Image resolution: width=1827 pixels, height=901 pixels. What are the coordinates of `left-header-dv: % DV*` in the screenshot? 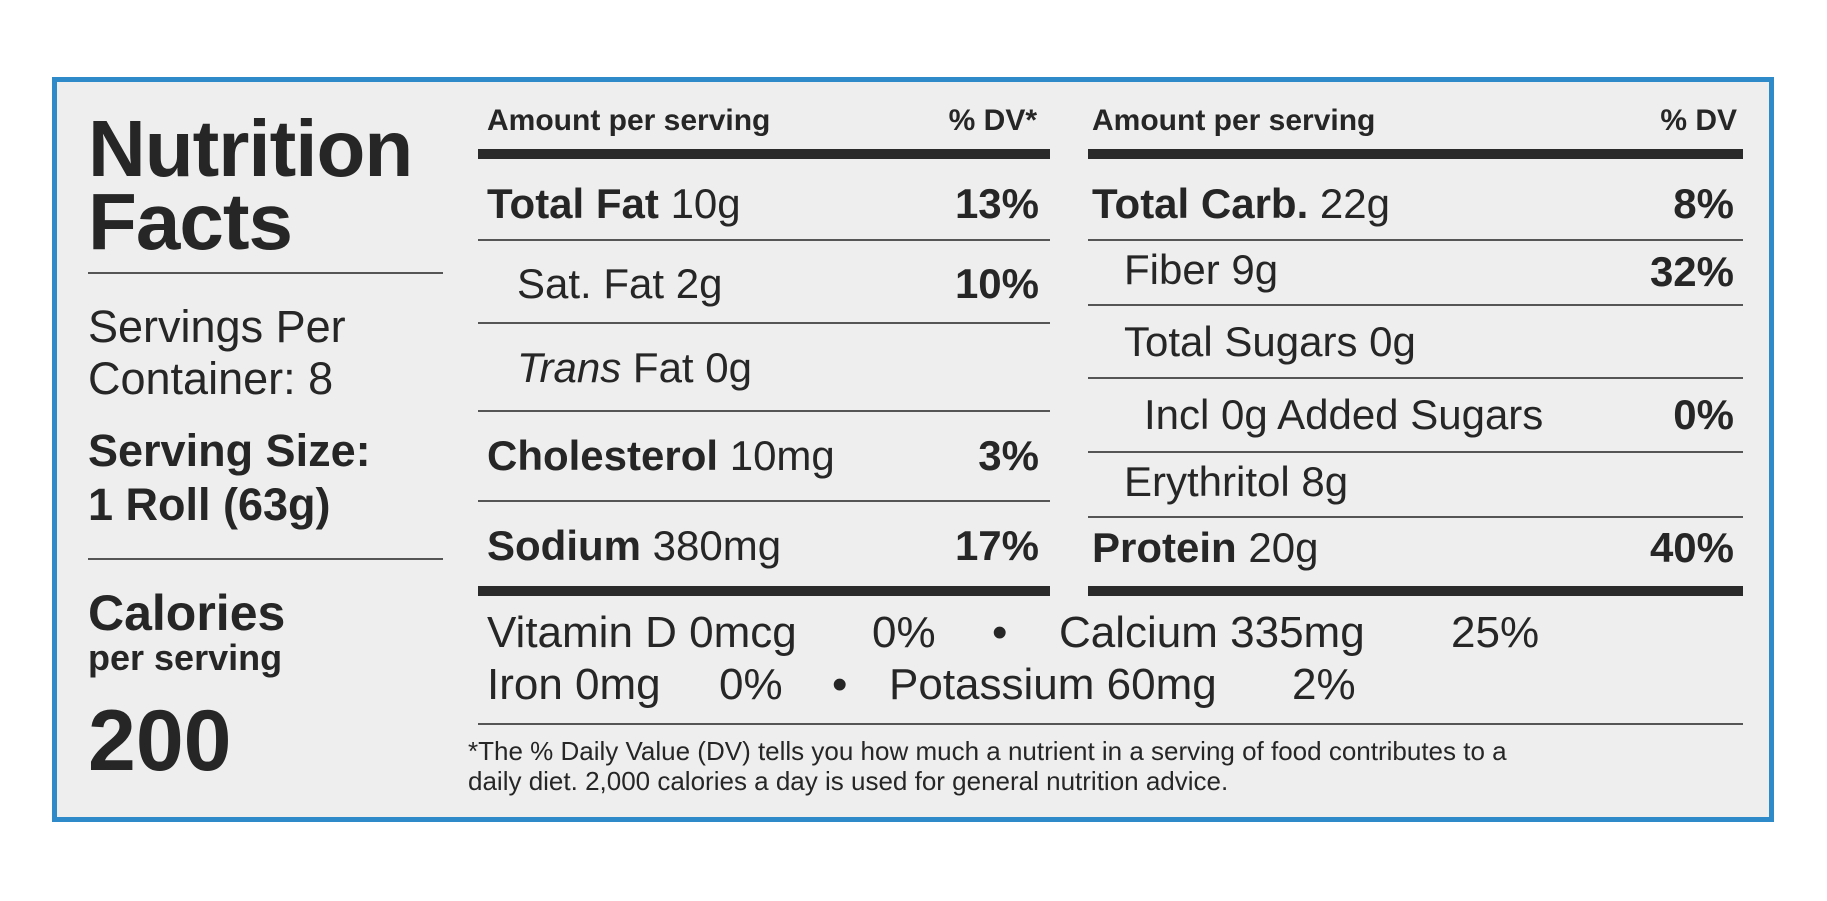 It's located at (992, 120).